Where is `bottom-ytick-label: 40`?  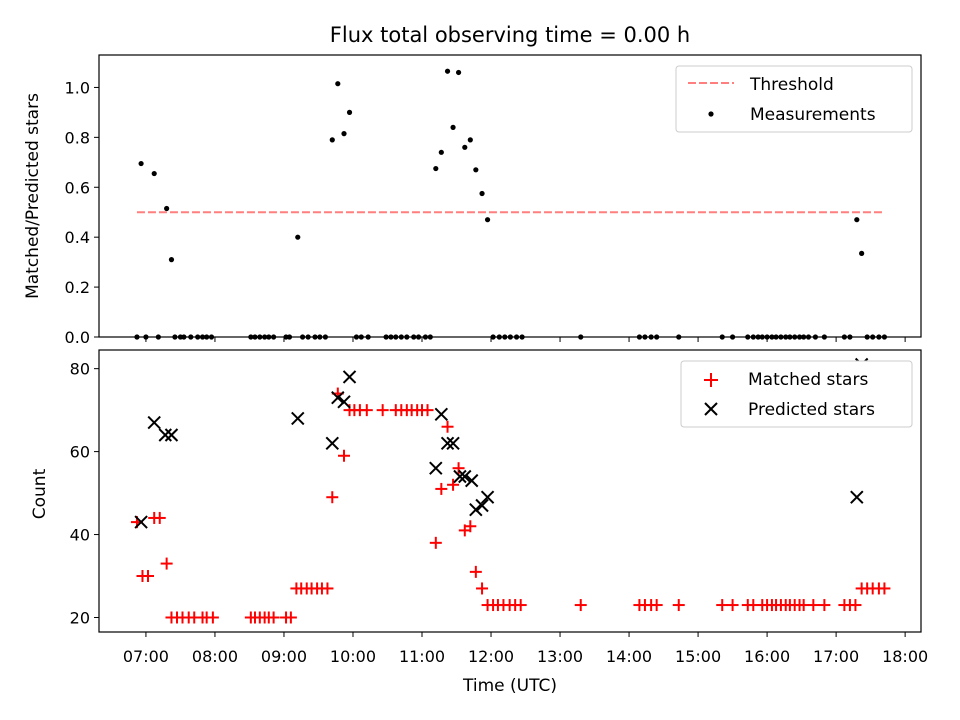 bottom-ytick-label: 40 is located at coordinates (80, 535).